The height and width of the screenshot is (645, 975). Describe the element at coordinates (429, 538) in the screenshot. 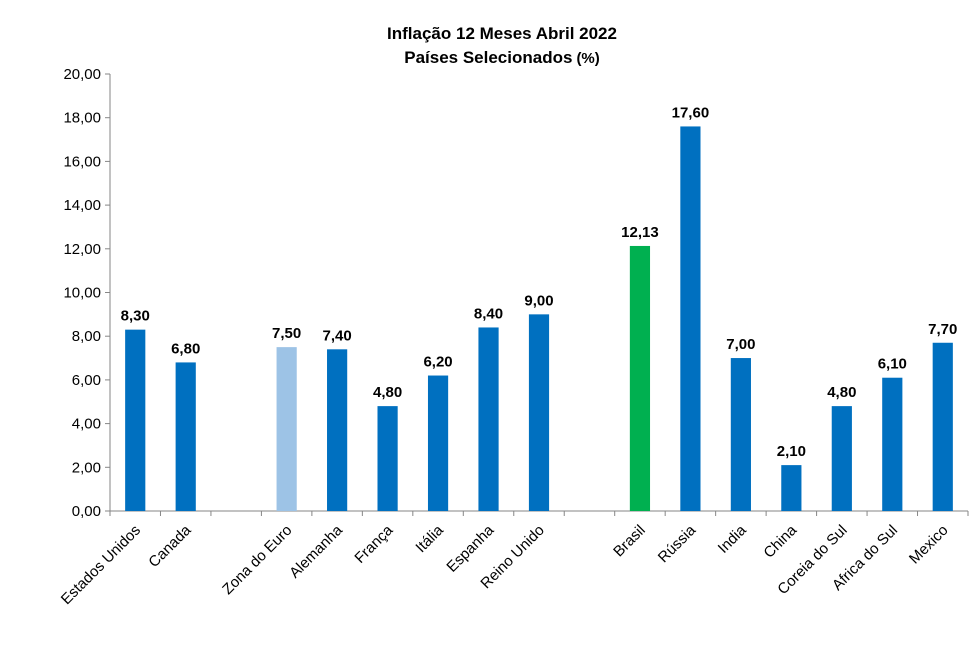

I see `x-tick-label: Itália` at that location.